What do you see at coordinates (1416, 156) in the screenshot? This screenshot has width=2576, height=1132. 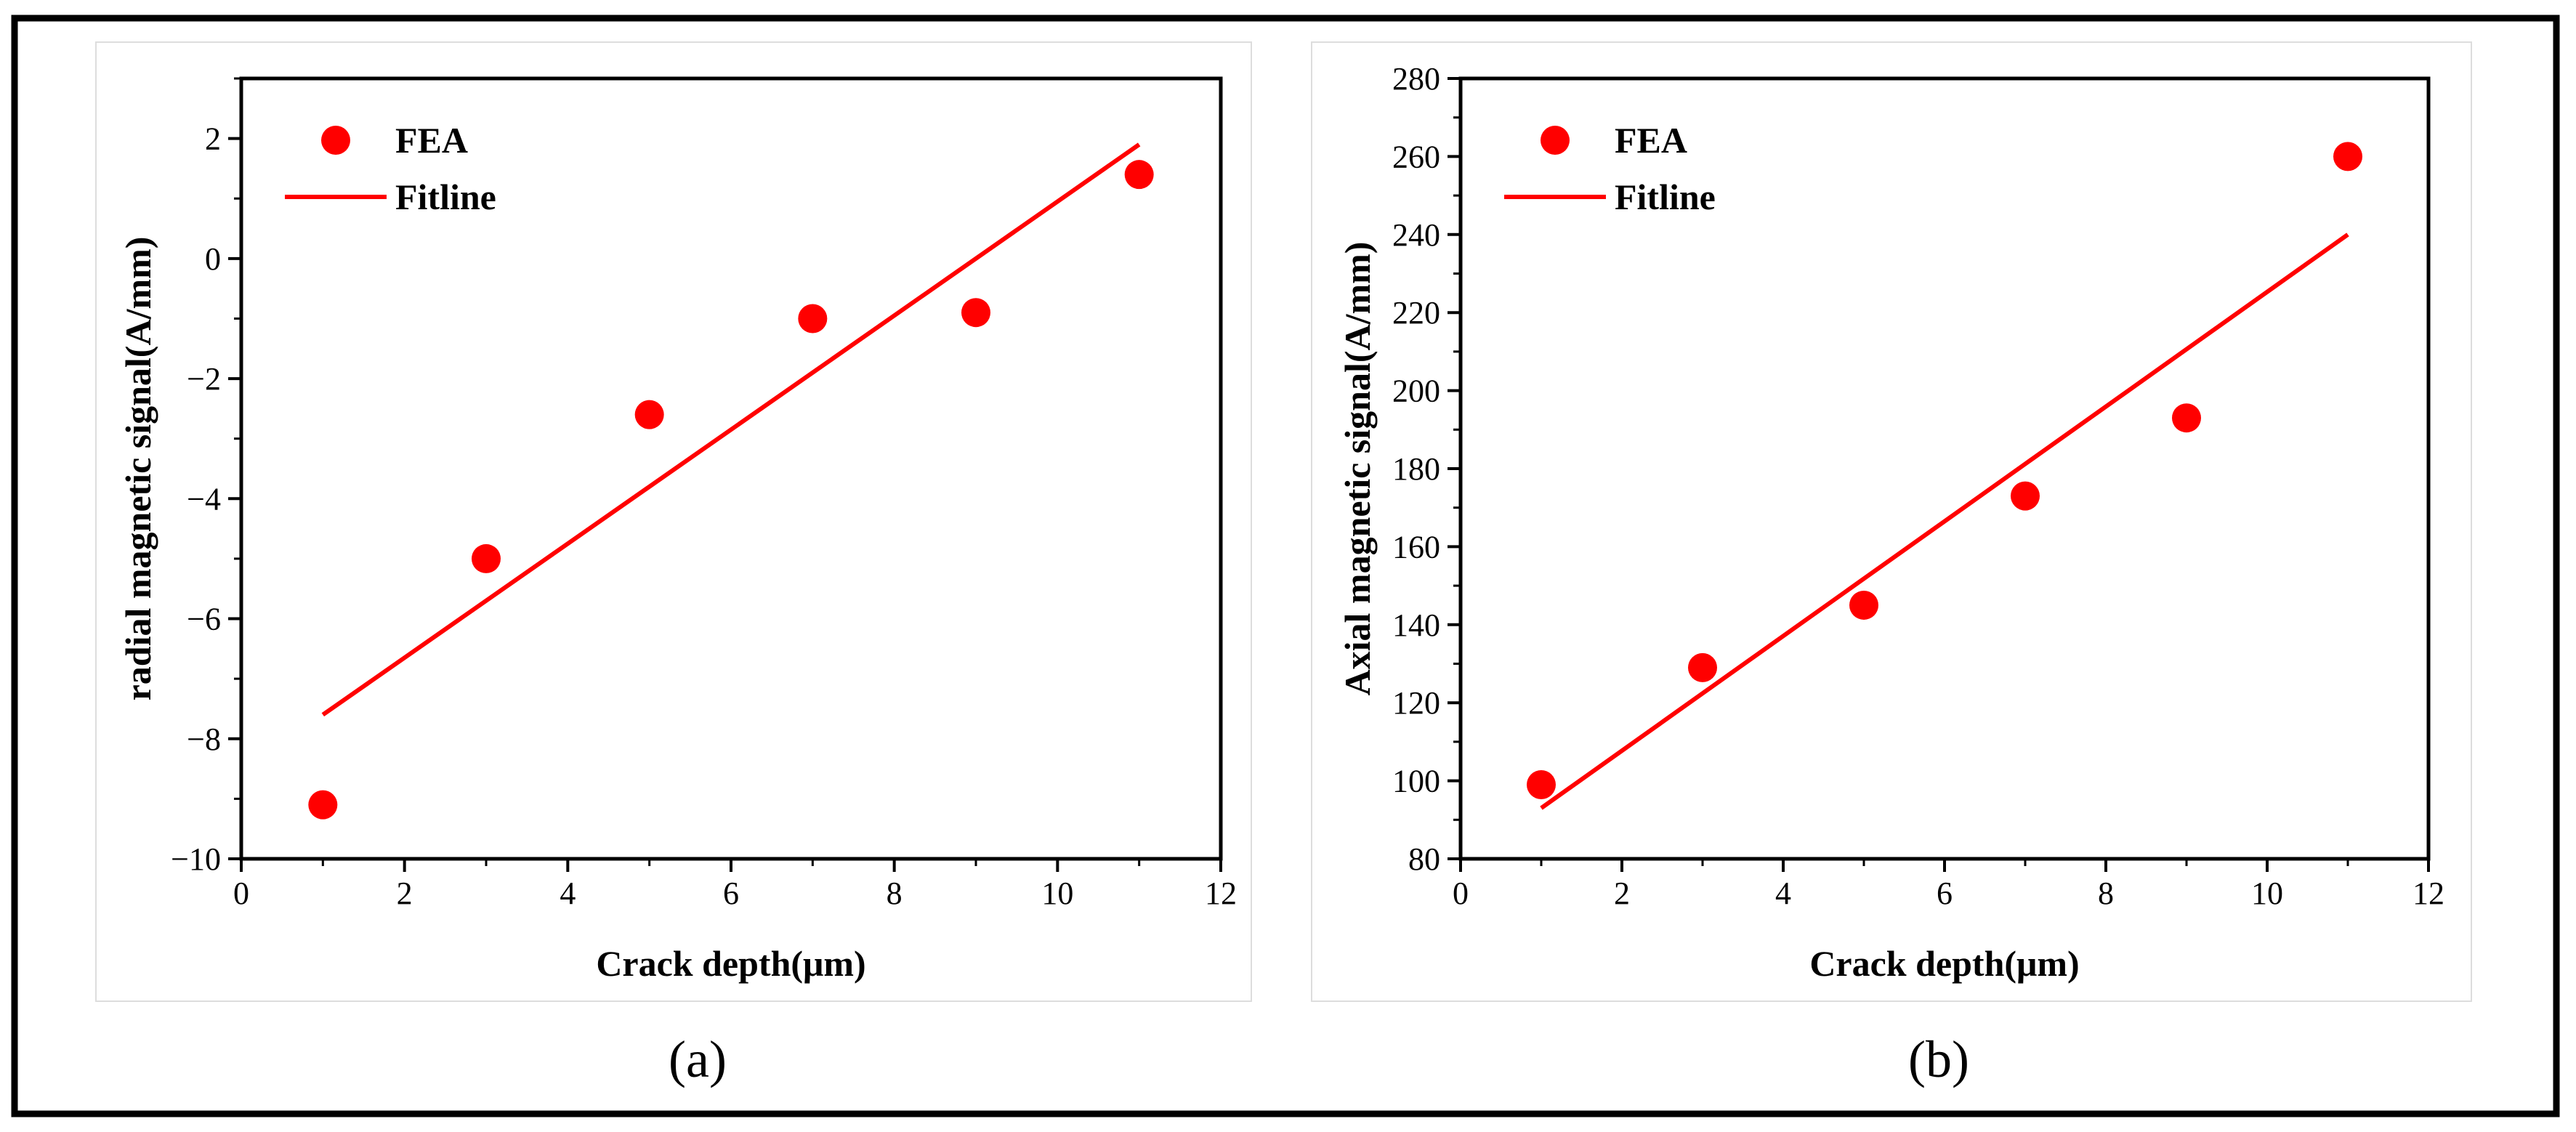 I see `y-tick-label: 260` at bounding box center [1416, 156].